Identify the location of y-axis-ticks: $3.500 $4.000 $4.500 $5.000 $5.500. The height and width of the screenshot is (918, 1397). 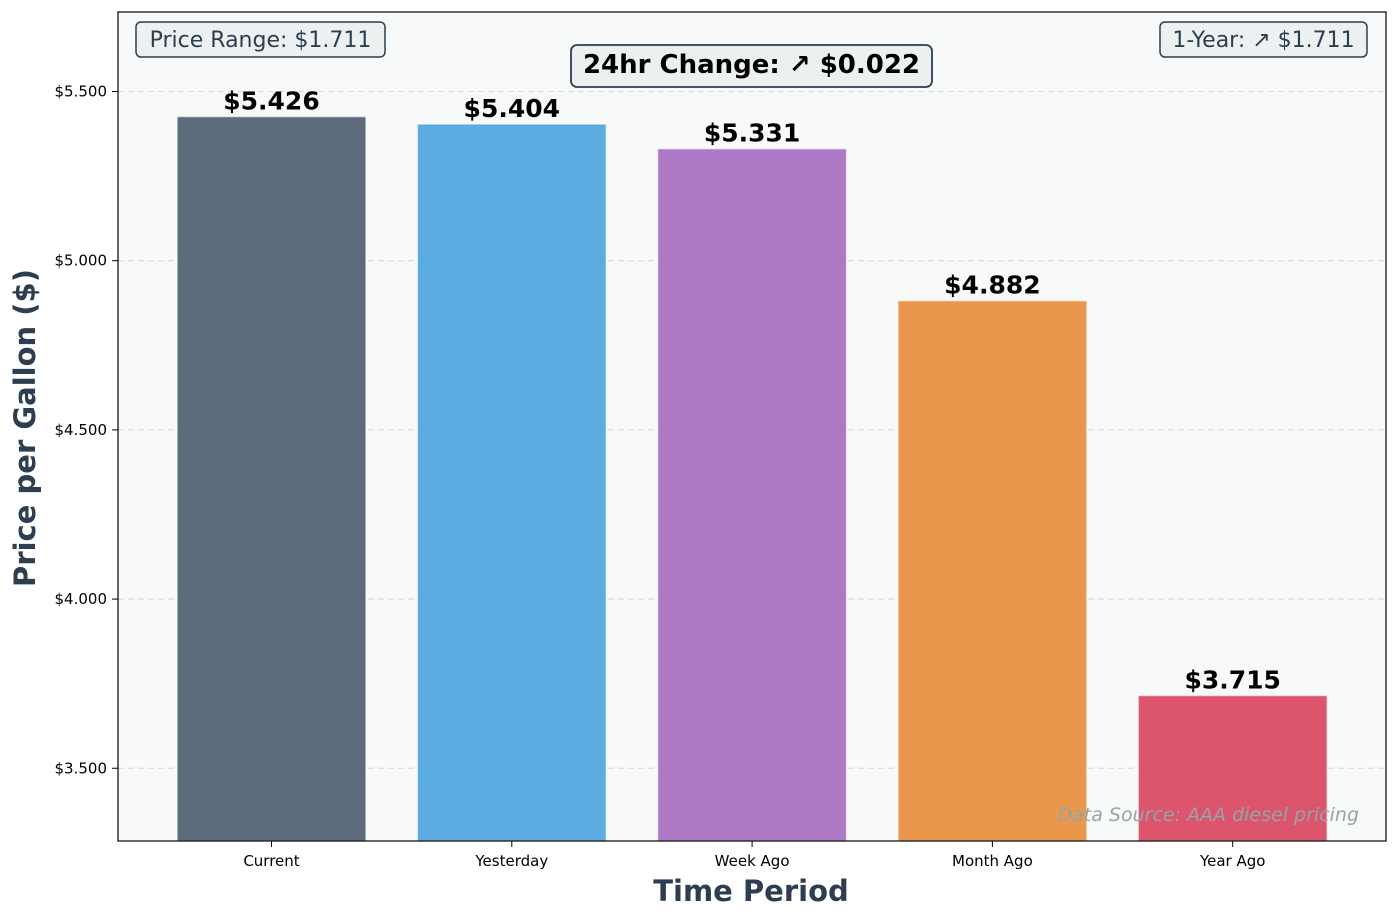
(86, 430).